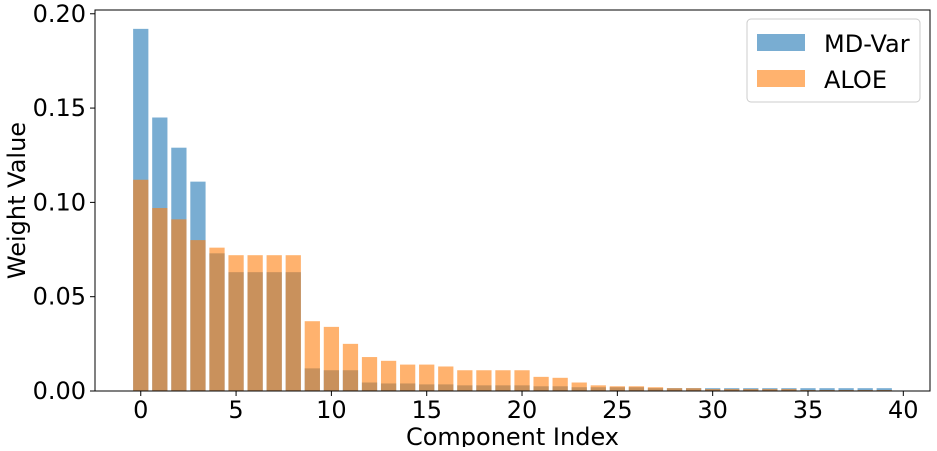  What do you see at coordinates (522, 410) in the screenshot?
I see `x-tick-label: 20` at bounding box center [522, 410].